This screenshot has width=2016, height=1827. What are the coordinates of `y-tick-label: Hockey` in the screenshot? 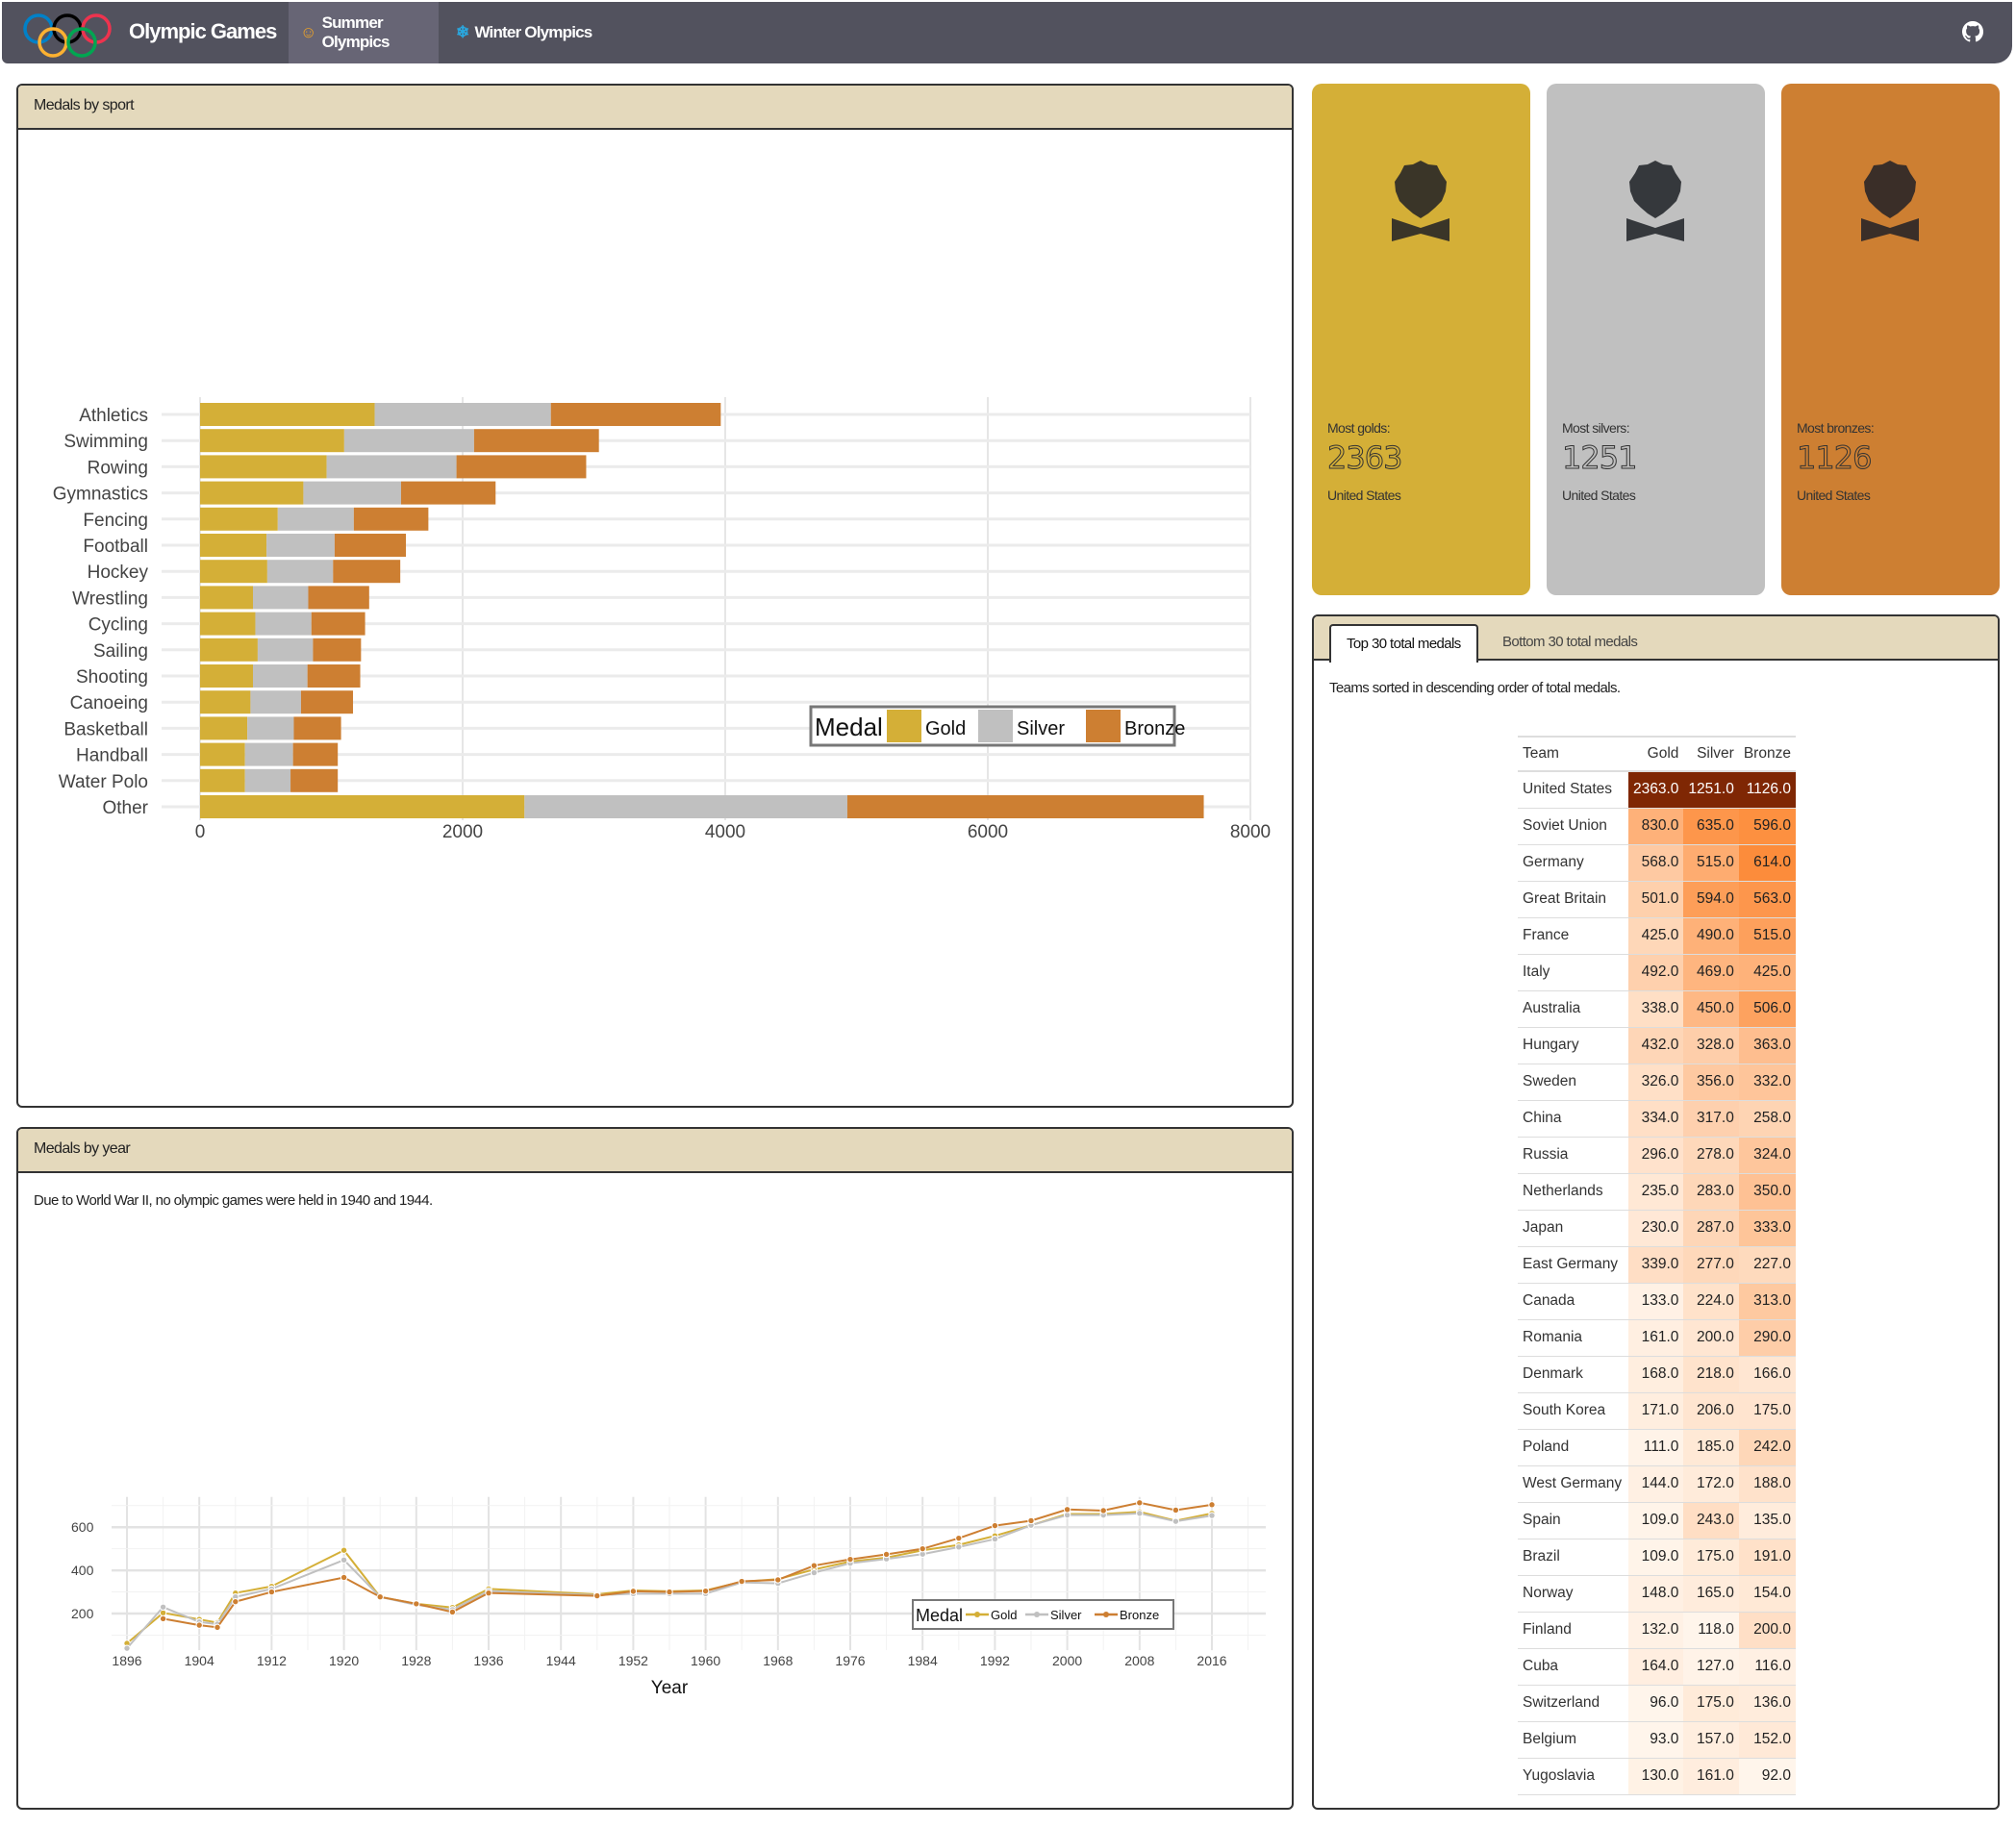 It's located at (119, 573).